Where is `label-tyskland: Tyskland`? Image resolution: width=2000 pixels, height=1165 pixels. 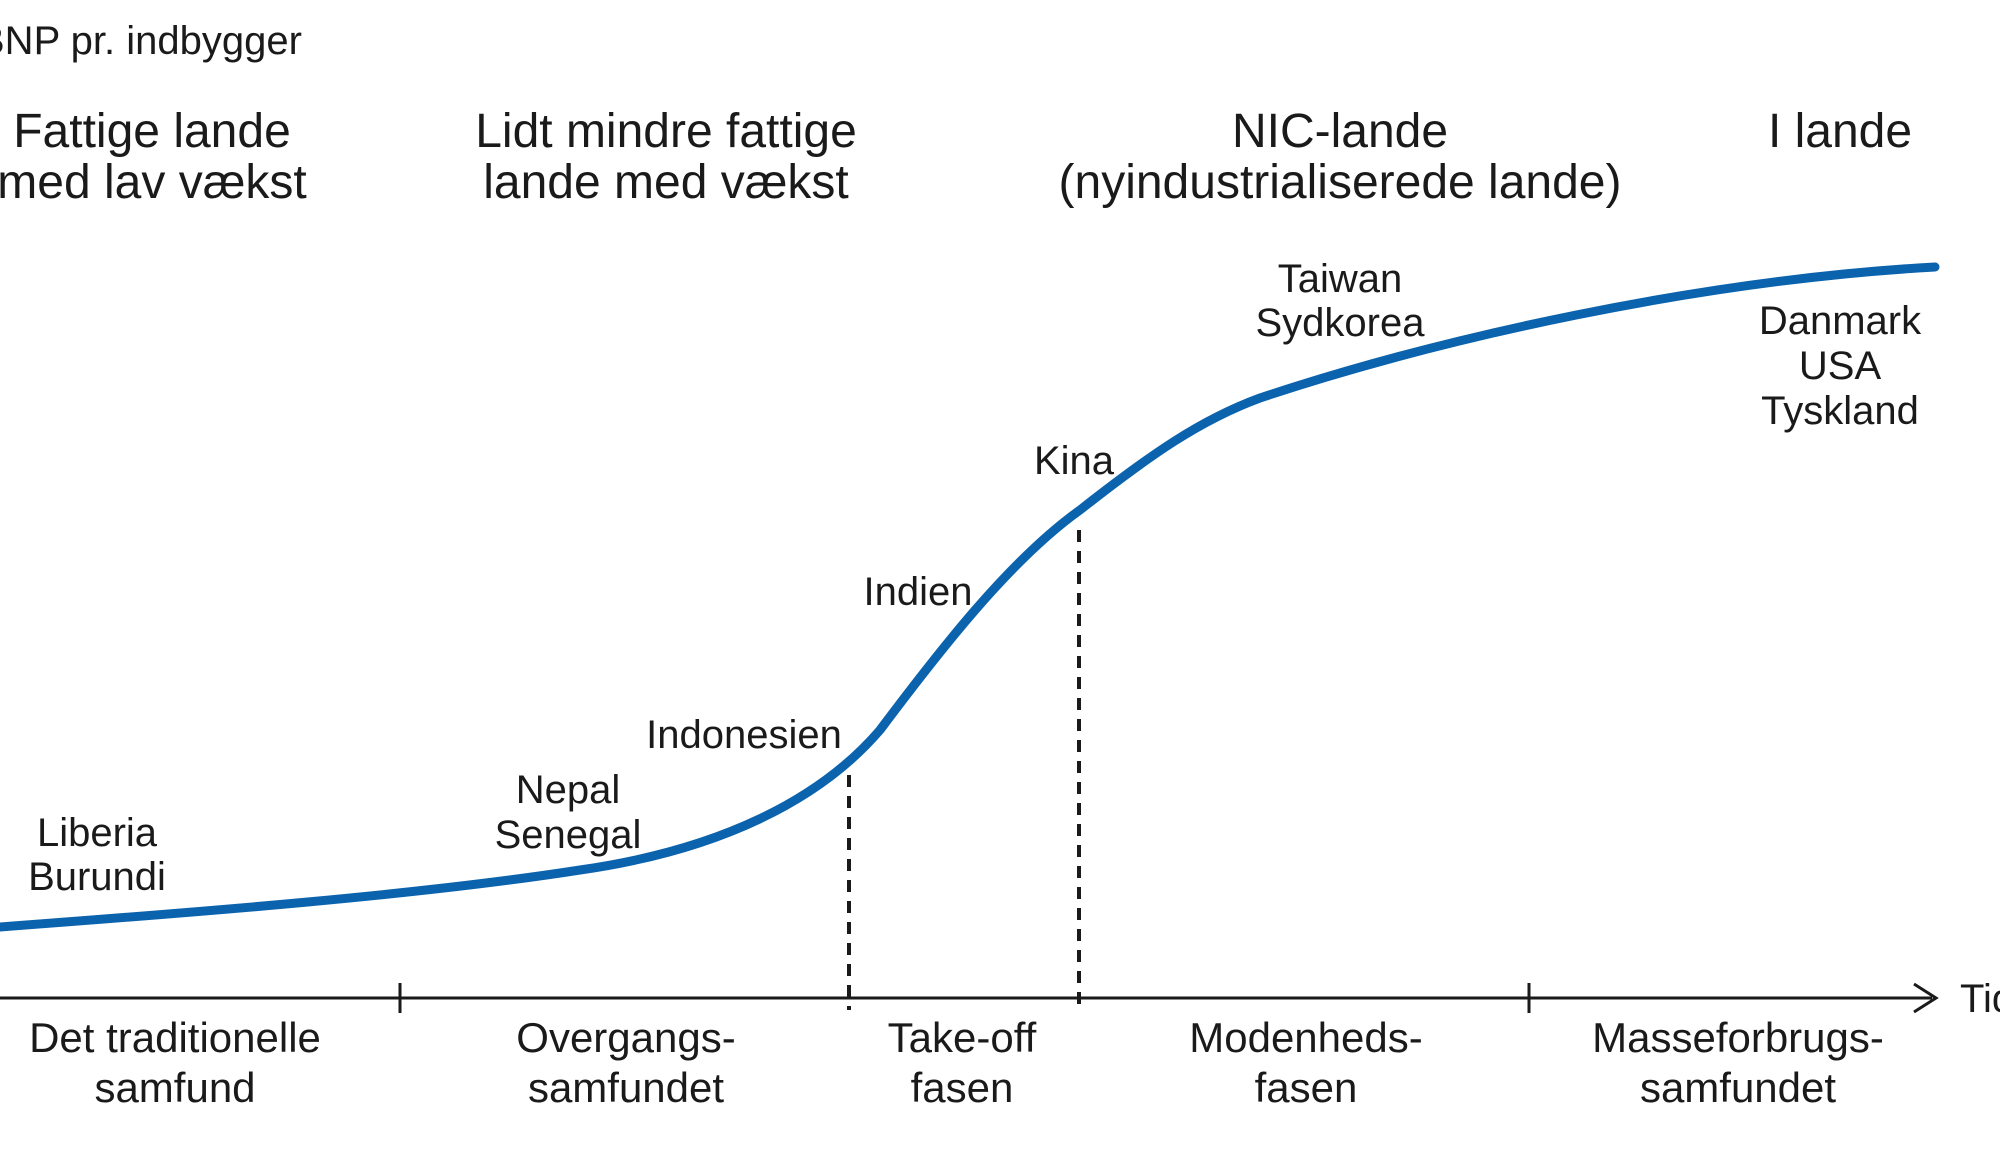
label-tyskland: Tyskland is located at coordinates (1840, 411).